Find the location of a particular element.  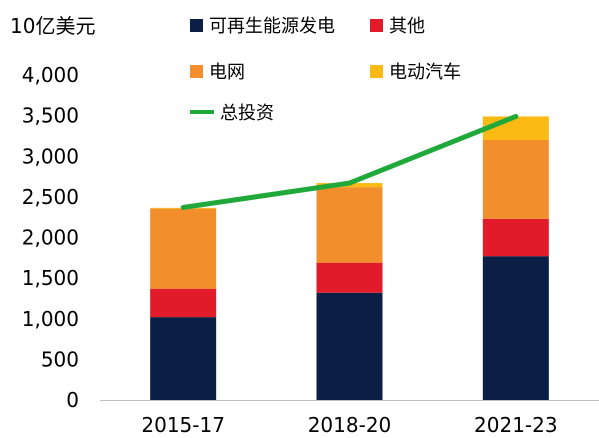

total-investment-line is located at coordinates (349, 161).